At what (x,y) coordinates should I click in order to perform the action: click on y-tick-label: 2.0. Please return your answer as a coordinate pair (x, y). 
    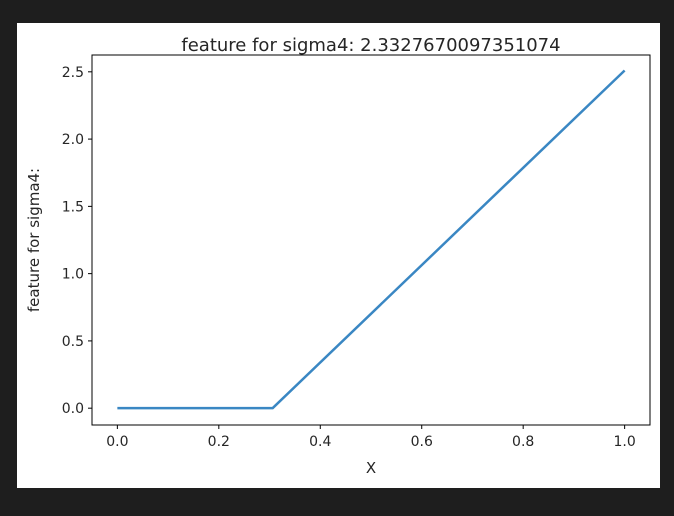
    Looking at the image, I should click on (73, 140).